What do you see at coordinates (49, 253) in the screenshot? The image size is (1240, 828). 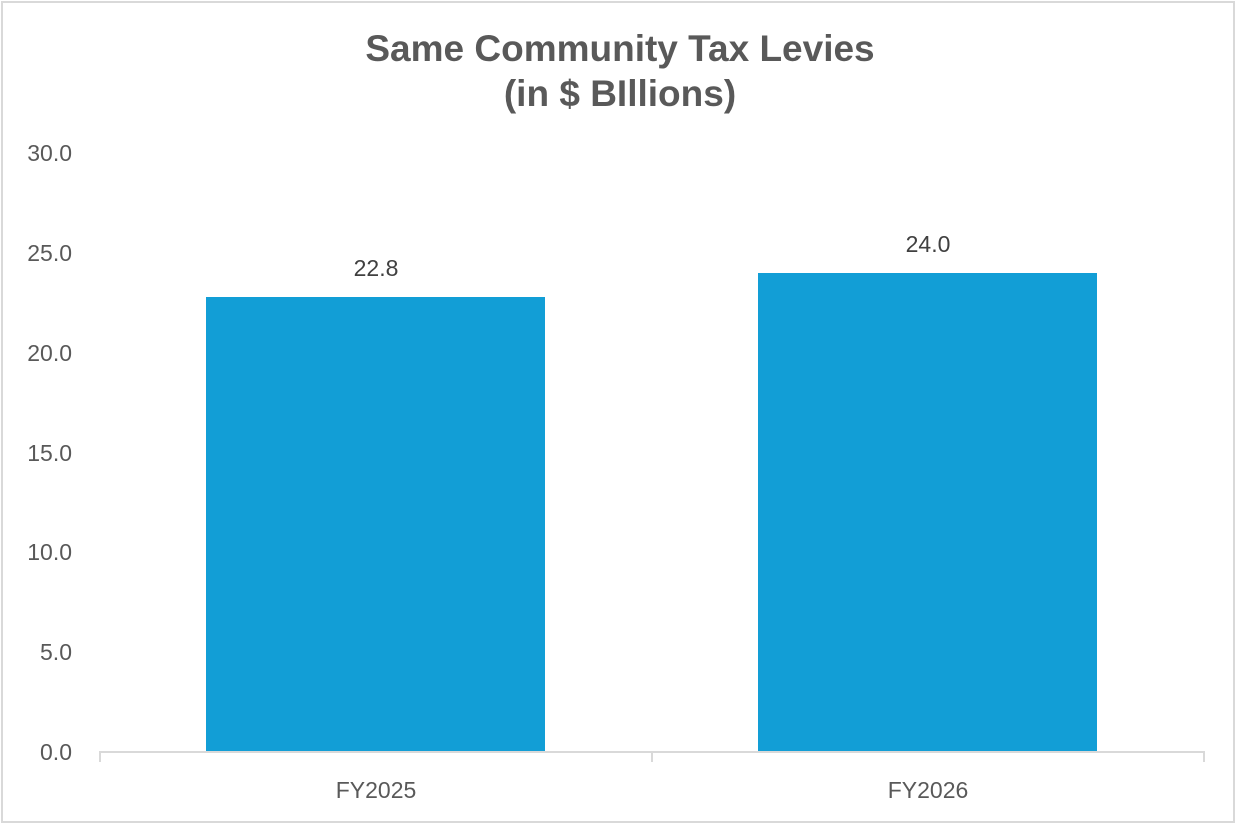 I see `y-tick-label: 25.0` at bounding box center [49, 253].